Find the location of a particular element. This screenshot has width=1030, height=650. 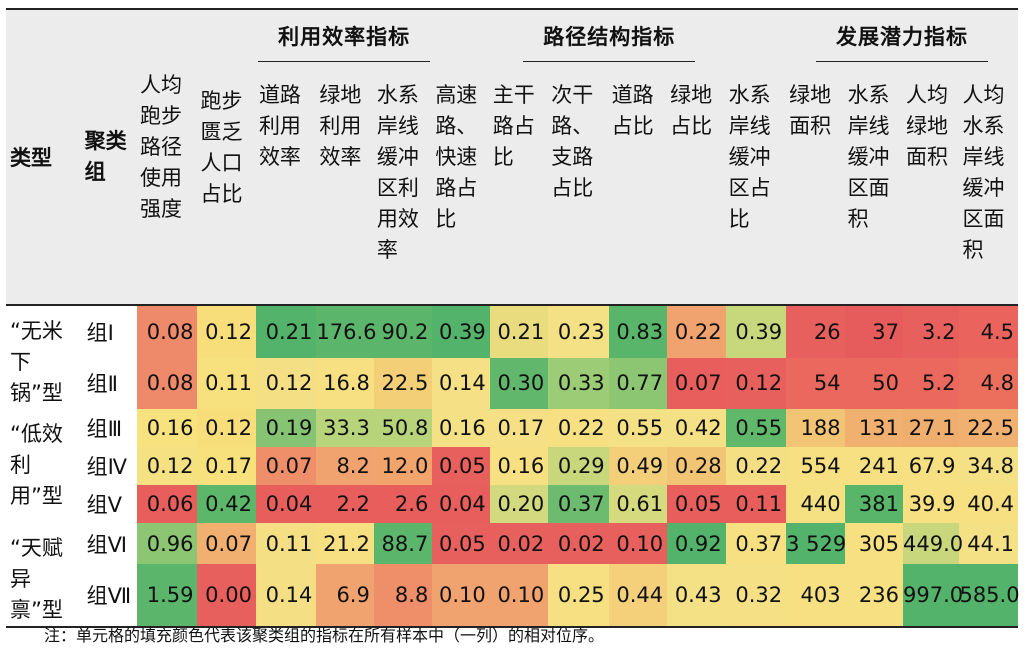

data-cell: 0.83 is located at coordinates (638, 331).